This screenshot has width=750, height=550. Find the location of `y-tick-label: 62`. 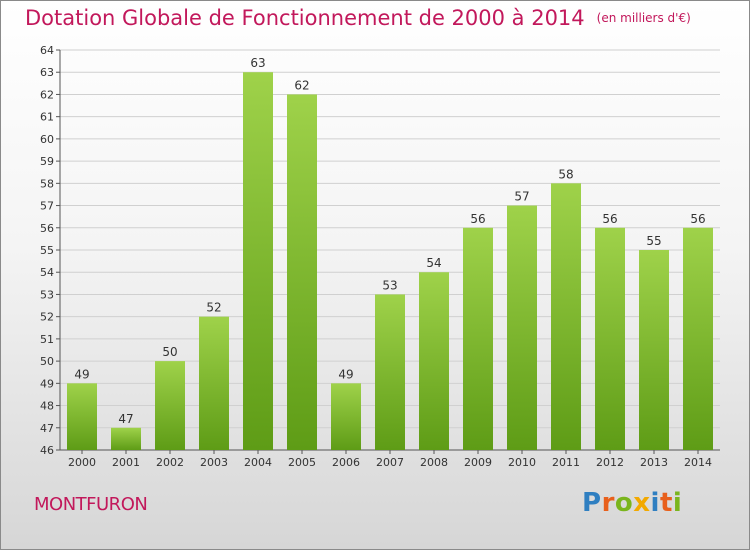

y-tick-label: 62 is located at coordinates (47, 94).